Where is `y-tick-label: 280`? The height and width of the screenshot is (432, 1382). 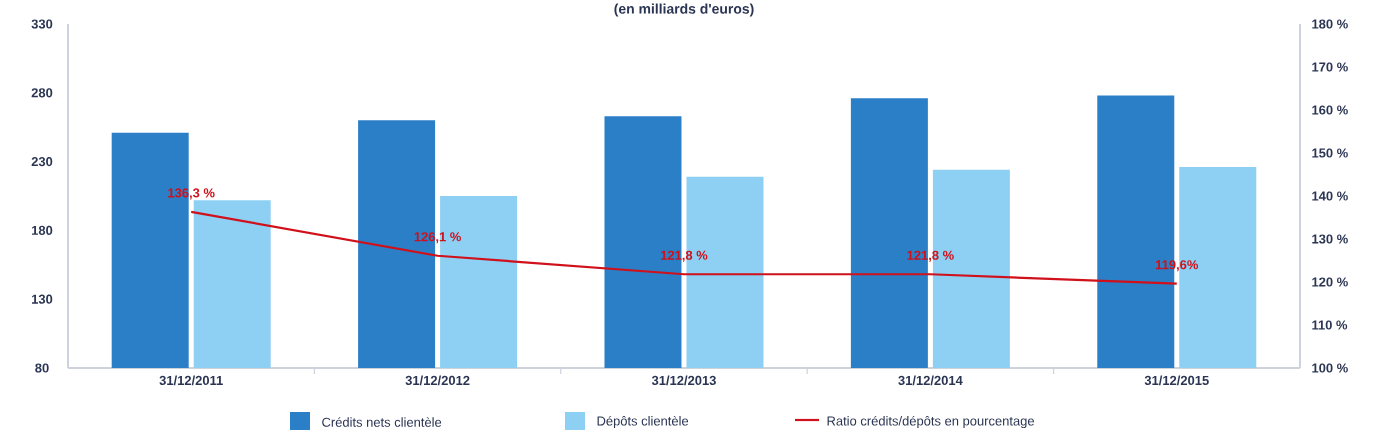
y-tick-label: 280 is located at coordinates (42, 93).